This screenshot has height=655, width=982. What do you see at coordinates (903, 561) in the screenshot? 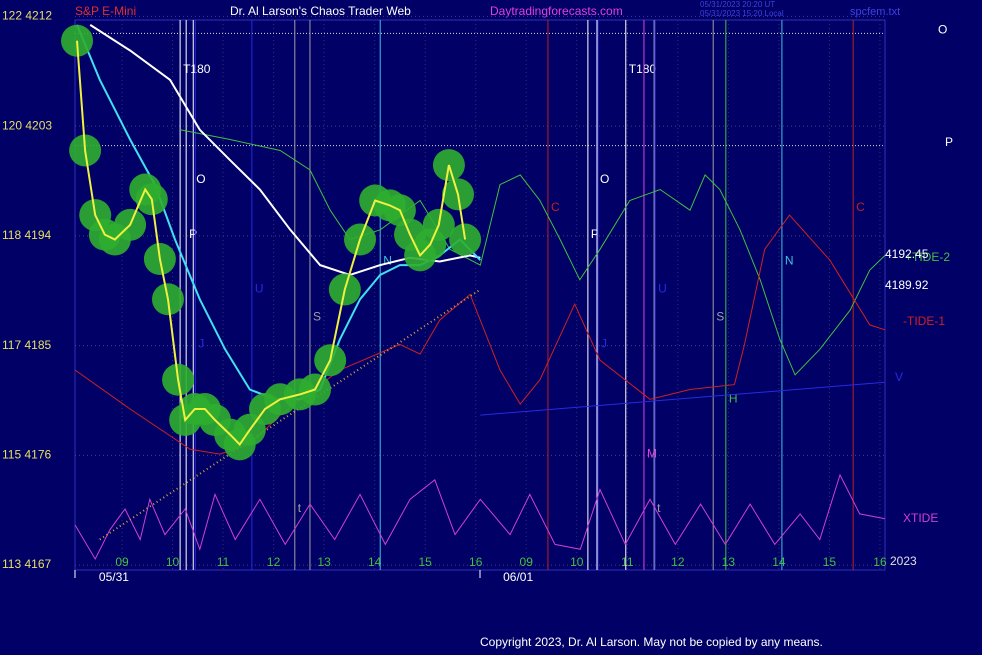
I see `year: 2023` at bounding box center [903, 561].